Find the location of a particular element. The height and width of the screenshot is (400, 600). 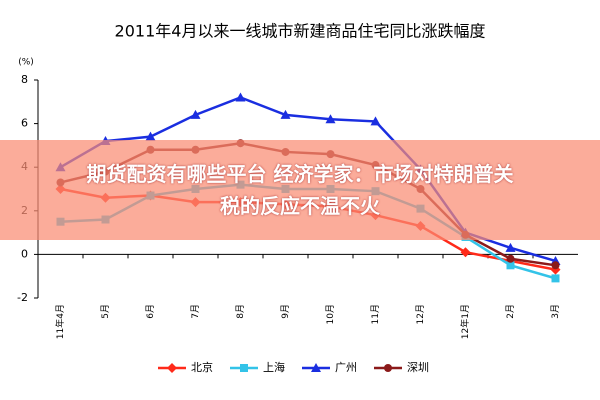

x-tick-label: 2月 is located at coordinates (510, 311).